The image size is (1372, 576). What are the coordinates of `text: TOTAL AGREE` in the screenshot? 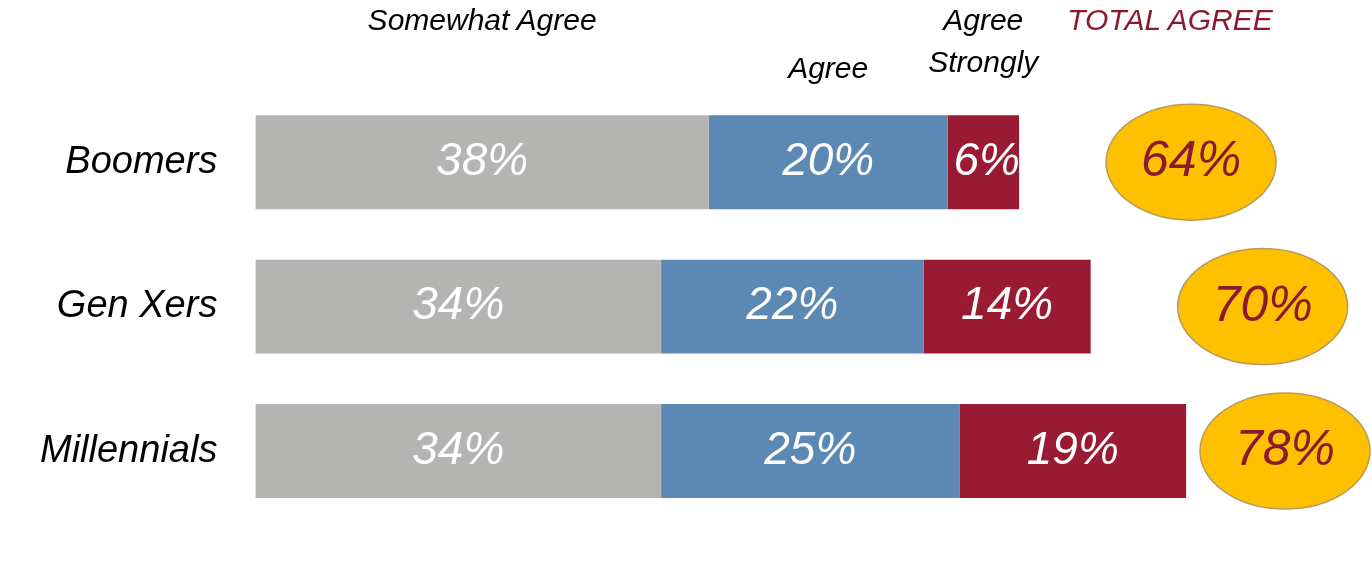 It's located at (1170, 20).